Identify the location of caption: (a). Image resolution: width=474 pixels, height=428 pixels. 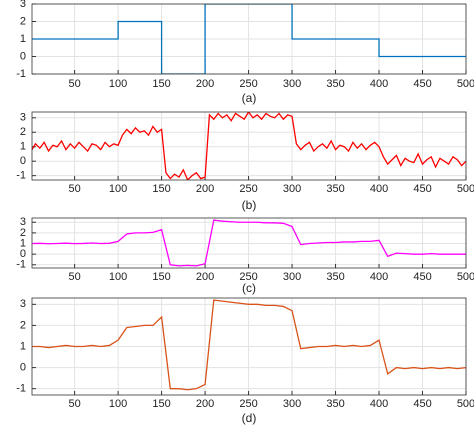
(249, 98).